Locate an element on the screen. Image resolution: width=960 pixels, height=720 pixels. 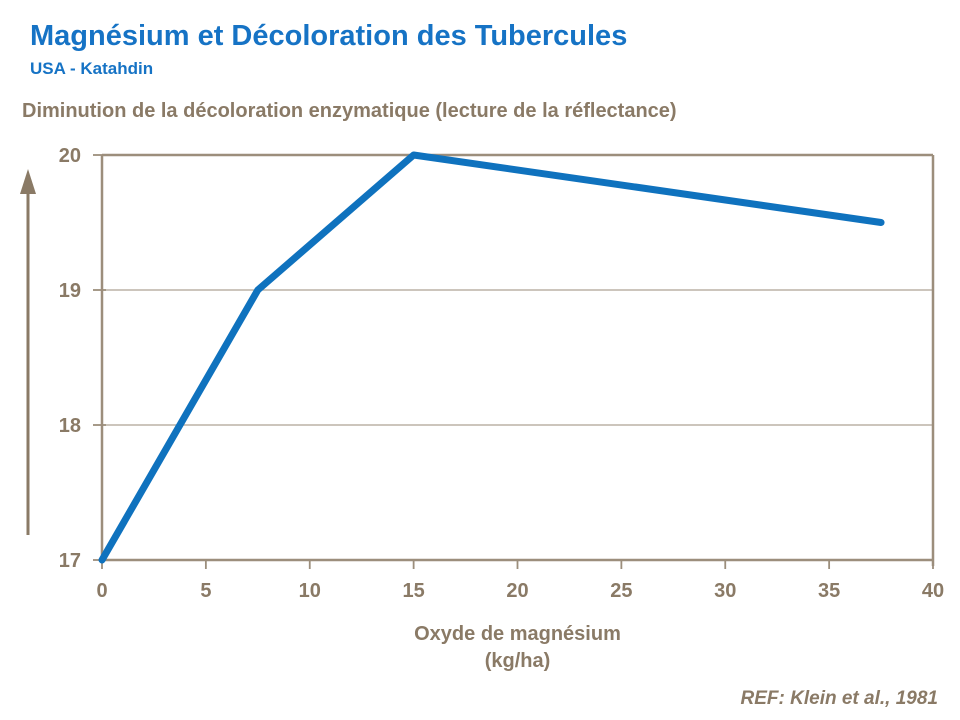
x-axis-title-line1: Oxyde de magnésium is located at coordinates (517, 634).